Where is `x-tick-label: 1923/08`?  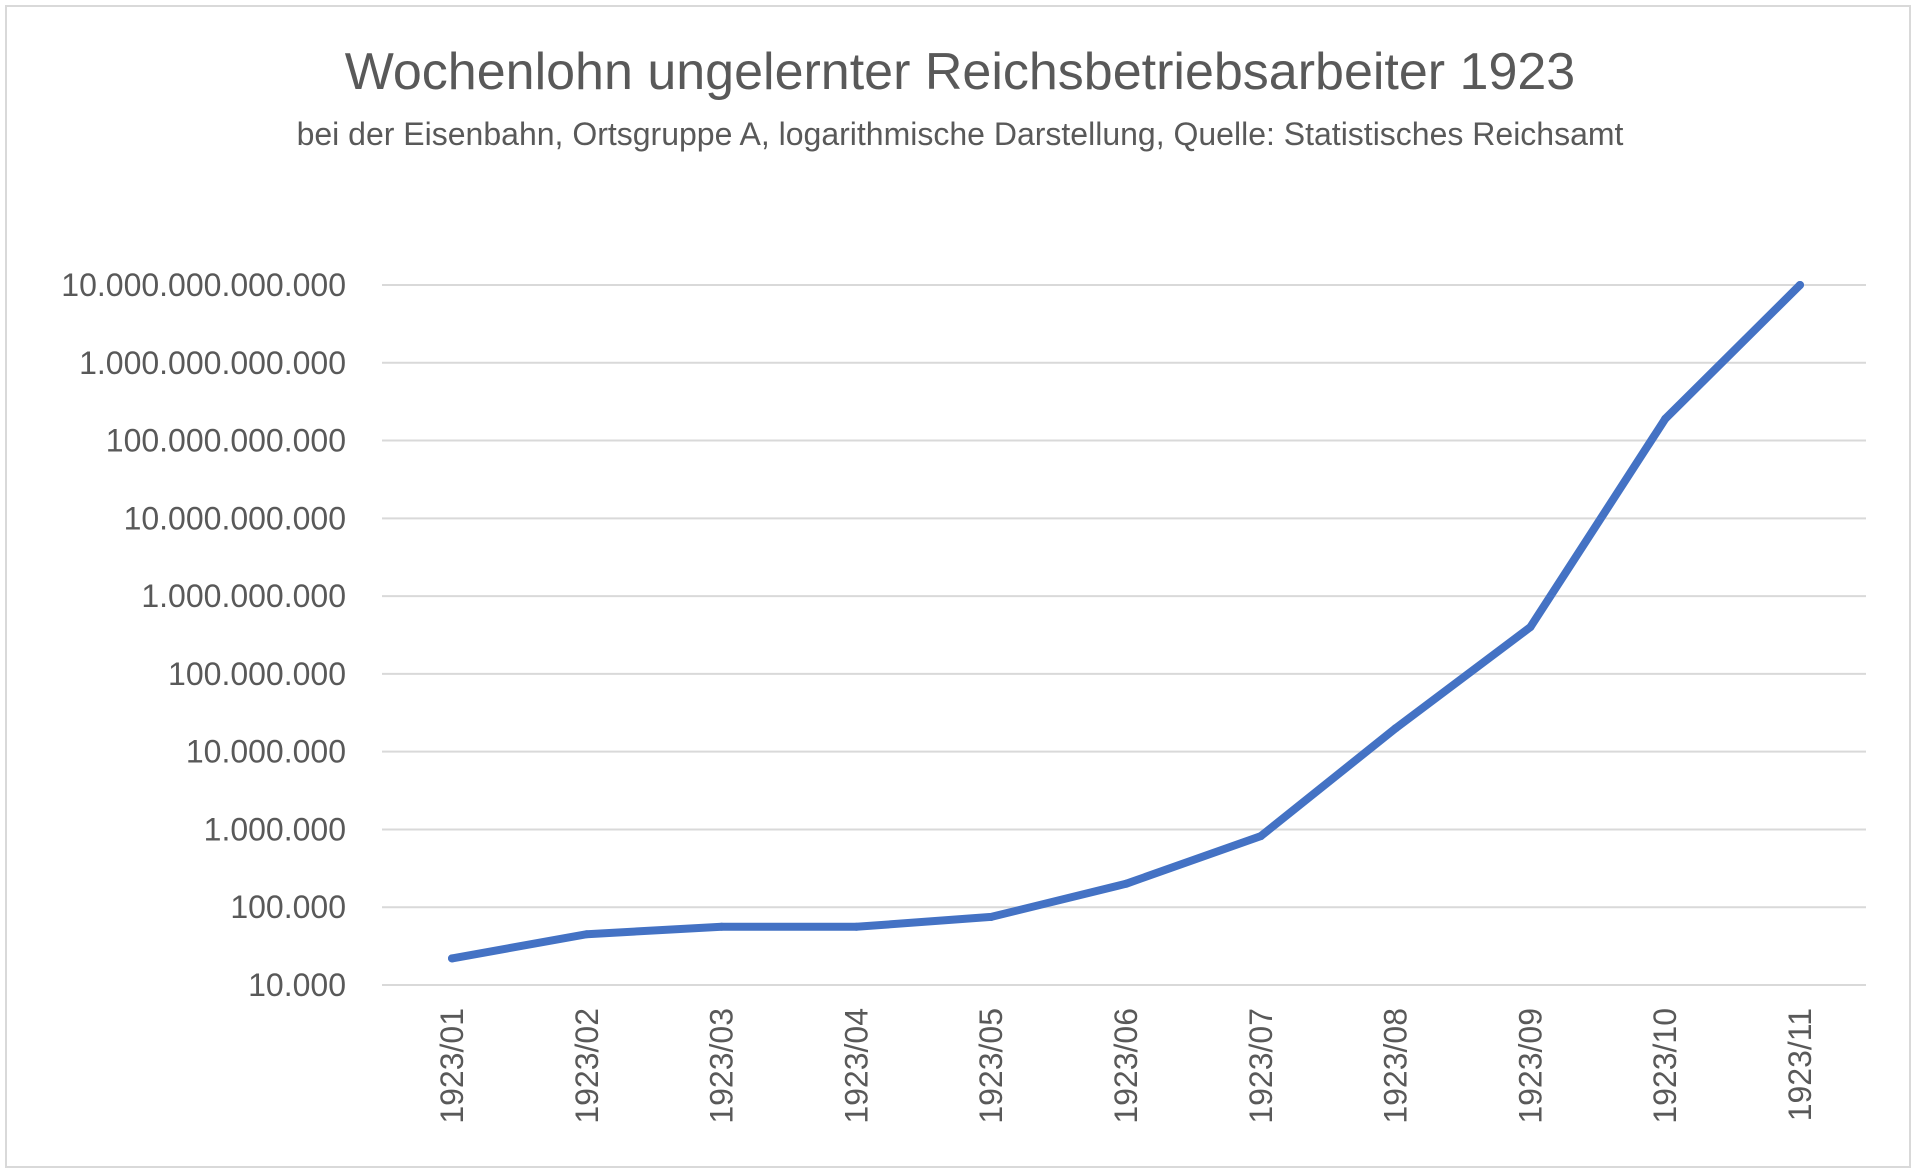
x-tick-label: 1923/08 is located at coordinates (1396, 1066).